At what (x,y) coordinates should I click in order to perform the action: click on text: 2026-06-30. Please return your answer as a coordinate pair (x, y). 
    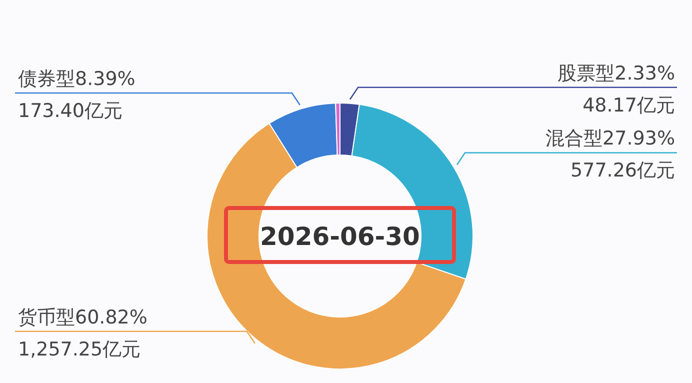
    Looking at the image, I should click on (340, 236).